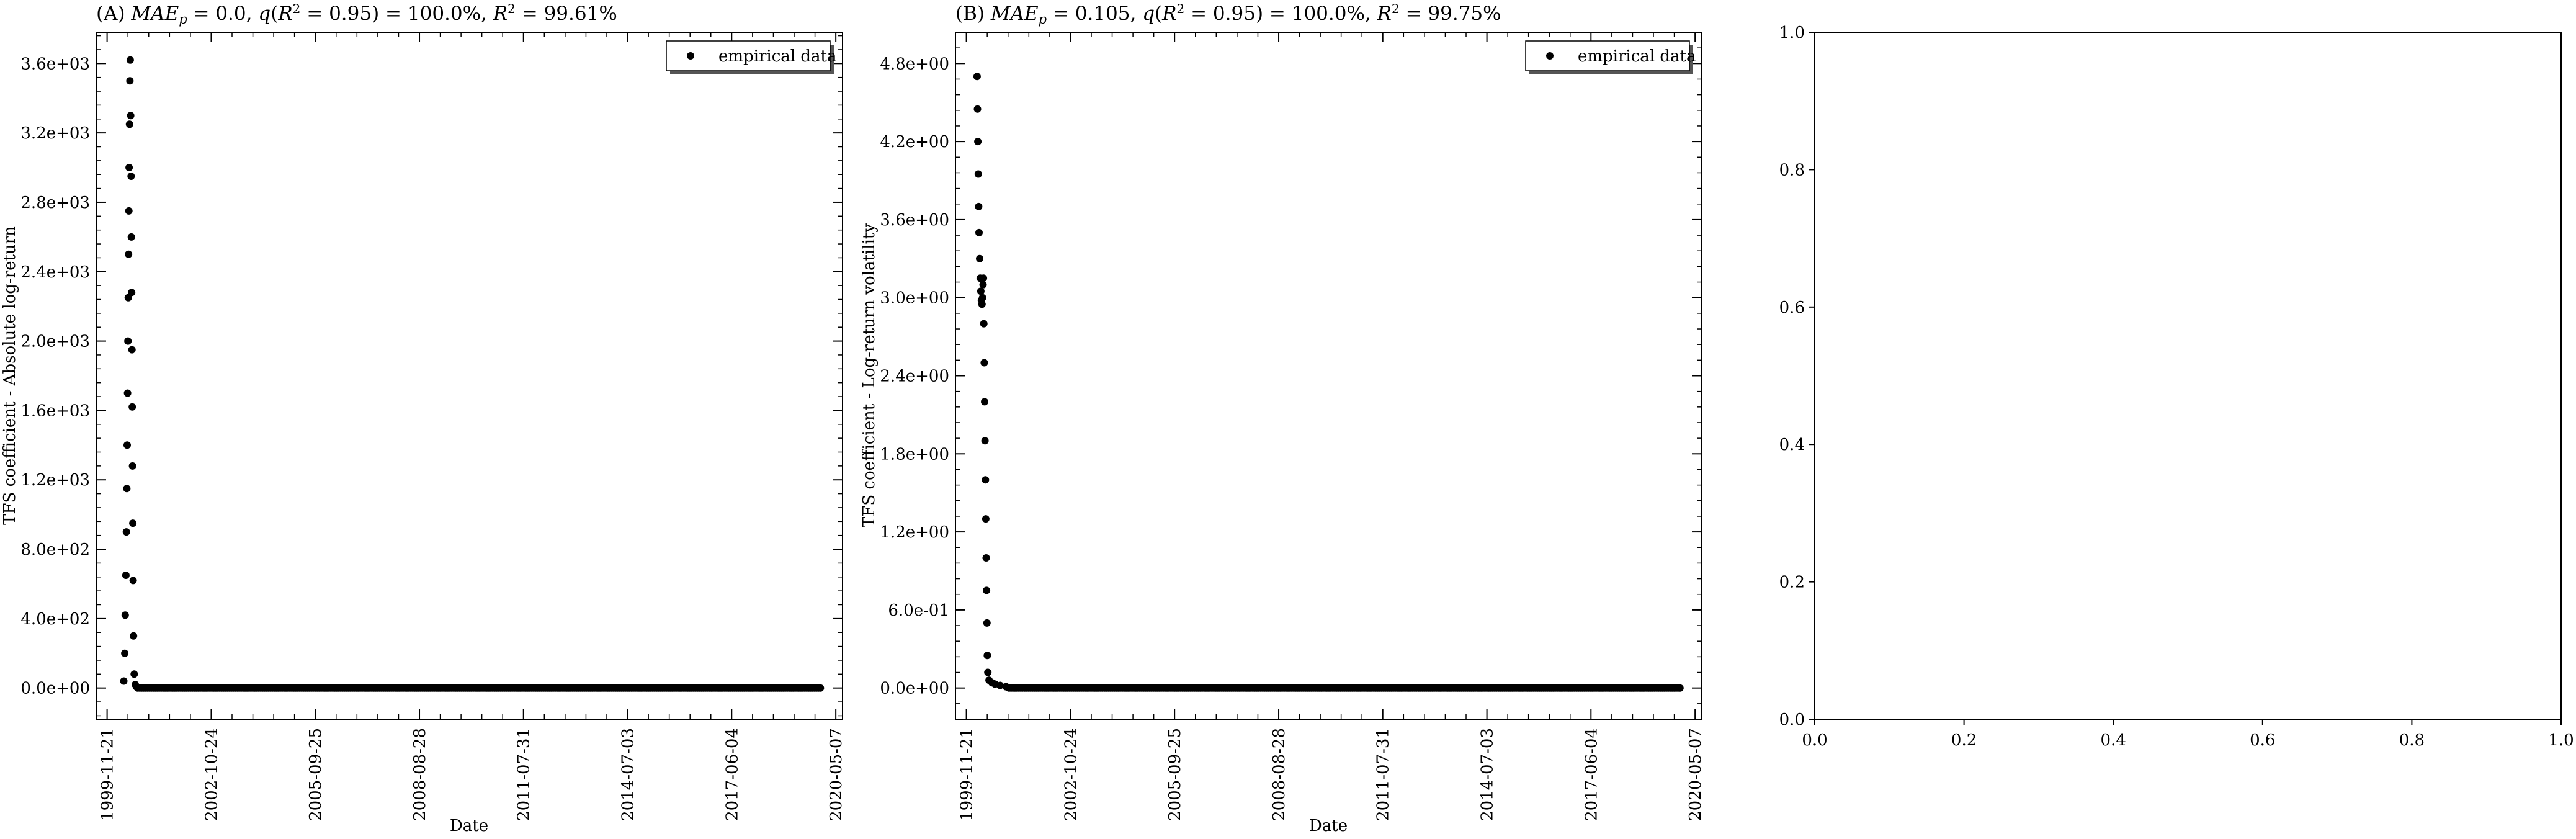 This screenshot has height=839, width=2576. What do you see at coordinates (10, 376) in the screenshot?
I see `panel-a-y-axis-label: TFS coefficient - Absolute log-return` at bounding box center [10, 376].